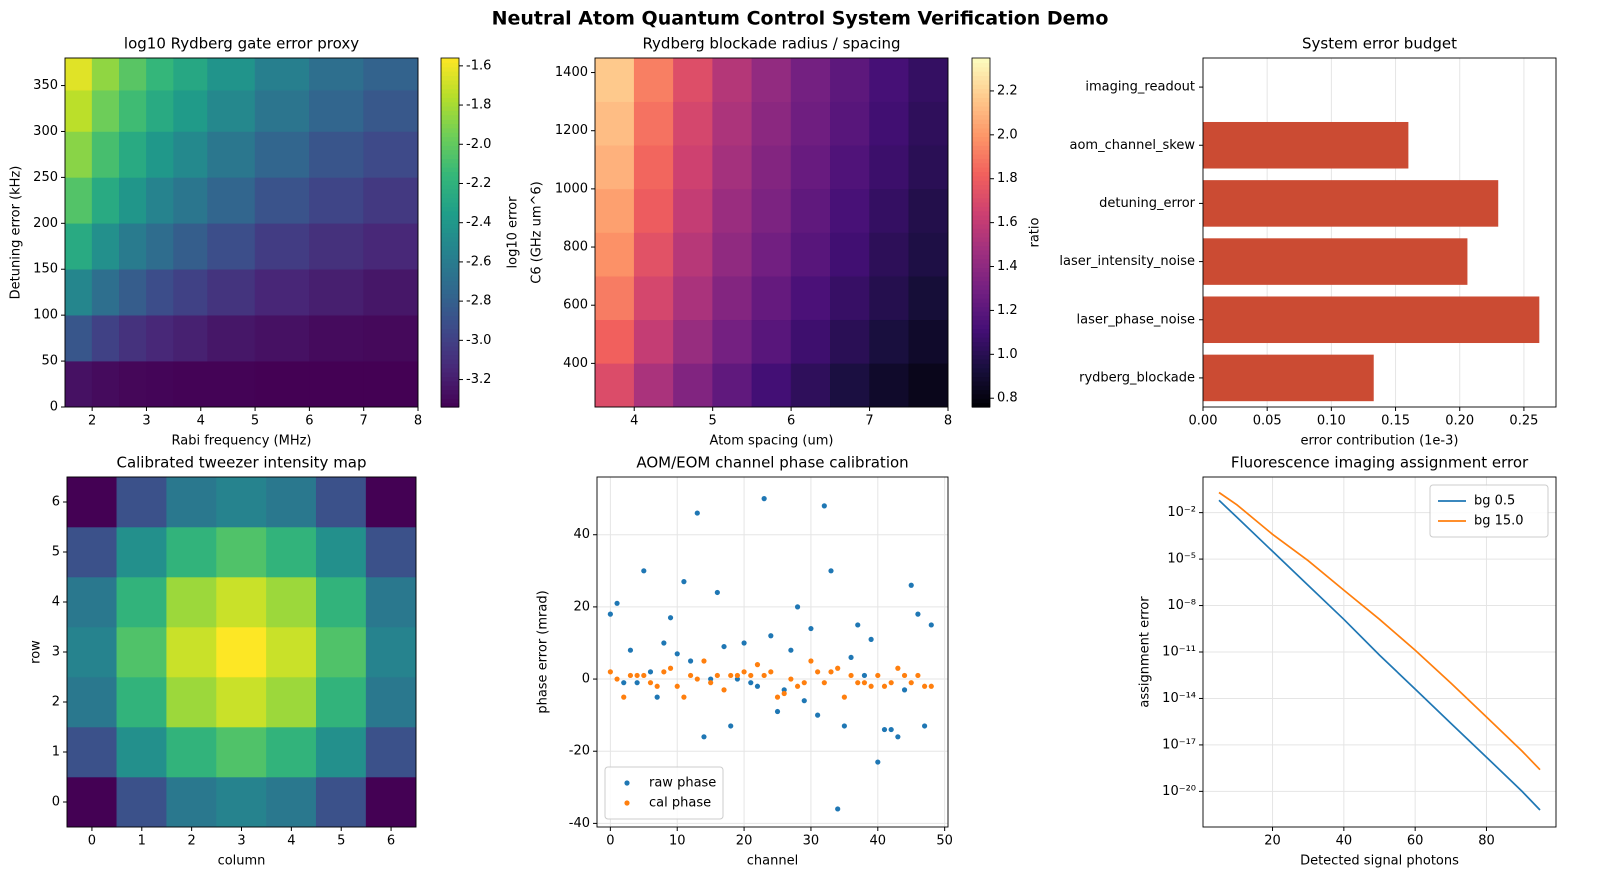 Image resolution: width=1600 pixels, height=896 pixels. Describe the element at coordinates (92, 841) in the screenshot. I see `x-tick-label: 0` at that location.